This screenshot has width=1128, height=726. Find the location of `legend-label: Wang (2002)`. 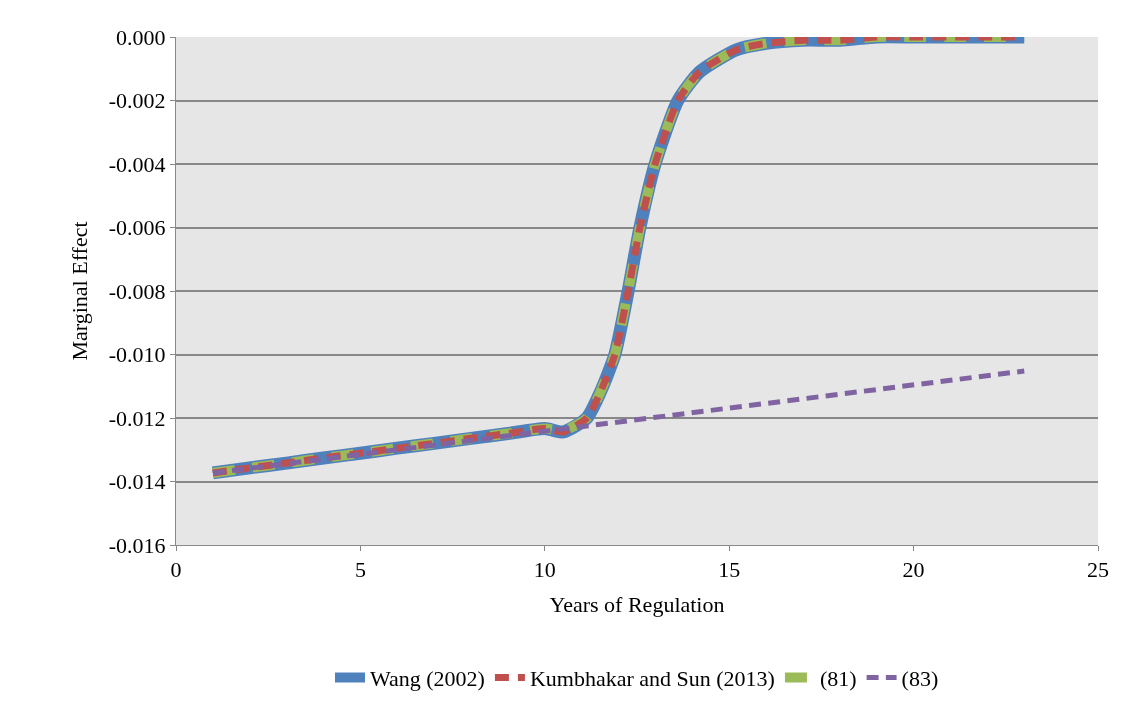

legend-label: Wang (2002) is located at coordinates (427, 679).